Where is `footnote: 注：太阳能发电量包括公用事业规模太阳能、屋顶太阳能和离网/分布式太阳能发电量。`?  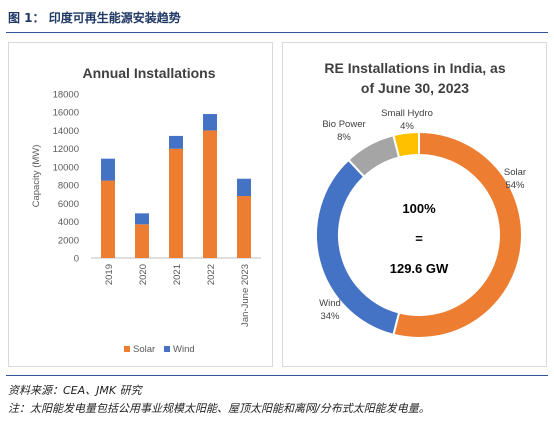
footnote: 注：太阳能发电量包括公用事业规模太阳能、屋顶太阳能和离网/分布式太阳能发电量。 is located at coordinates (219, 408).